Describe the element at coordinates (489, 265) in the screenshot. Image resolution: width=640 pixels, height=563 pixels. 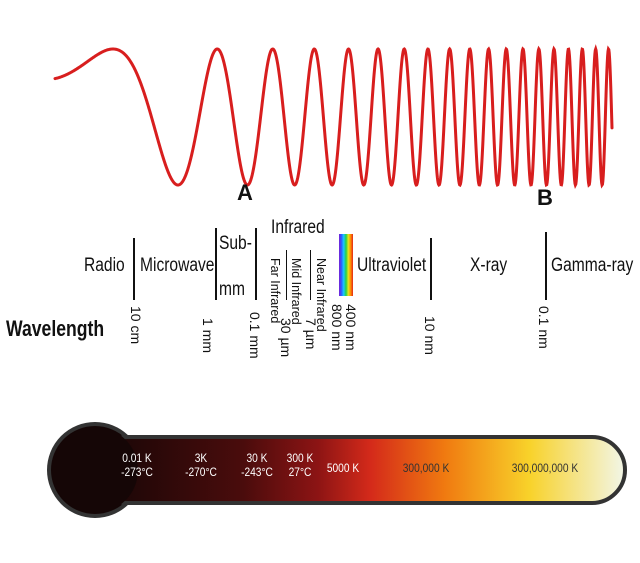
I see `band-xray: X-ray` at that location.